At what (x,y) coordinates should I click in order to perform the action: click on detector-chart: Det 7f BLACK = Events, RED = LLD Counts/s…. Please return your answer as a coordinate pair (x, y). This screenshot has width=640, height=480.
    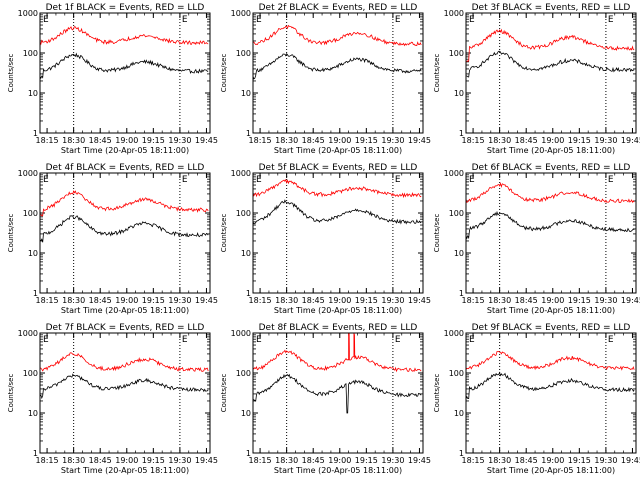
    Looking at the image, I should click on (112, 399).